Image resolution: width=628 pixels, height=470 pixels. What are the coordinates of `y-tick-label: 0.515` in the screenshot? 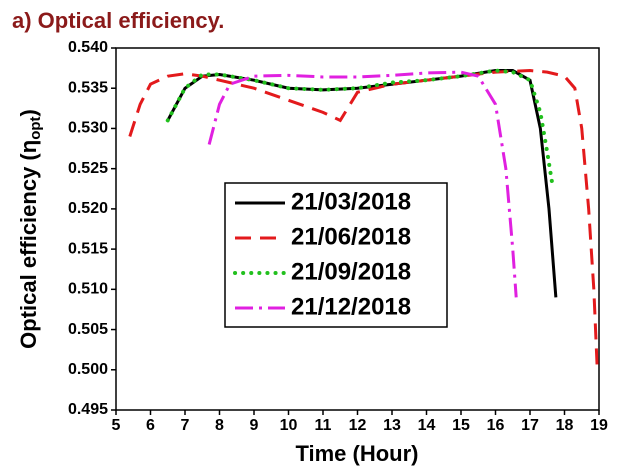 It's located at (88, 248).